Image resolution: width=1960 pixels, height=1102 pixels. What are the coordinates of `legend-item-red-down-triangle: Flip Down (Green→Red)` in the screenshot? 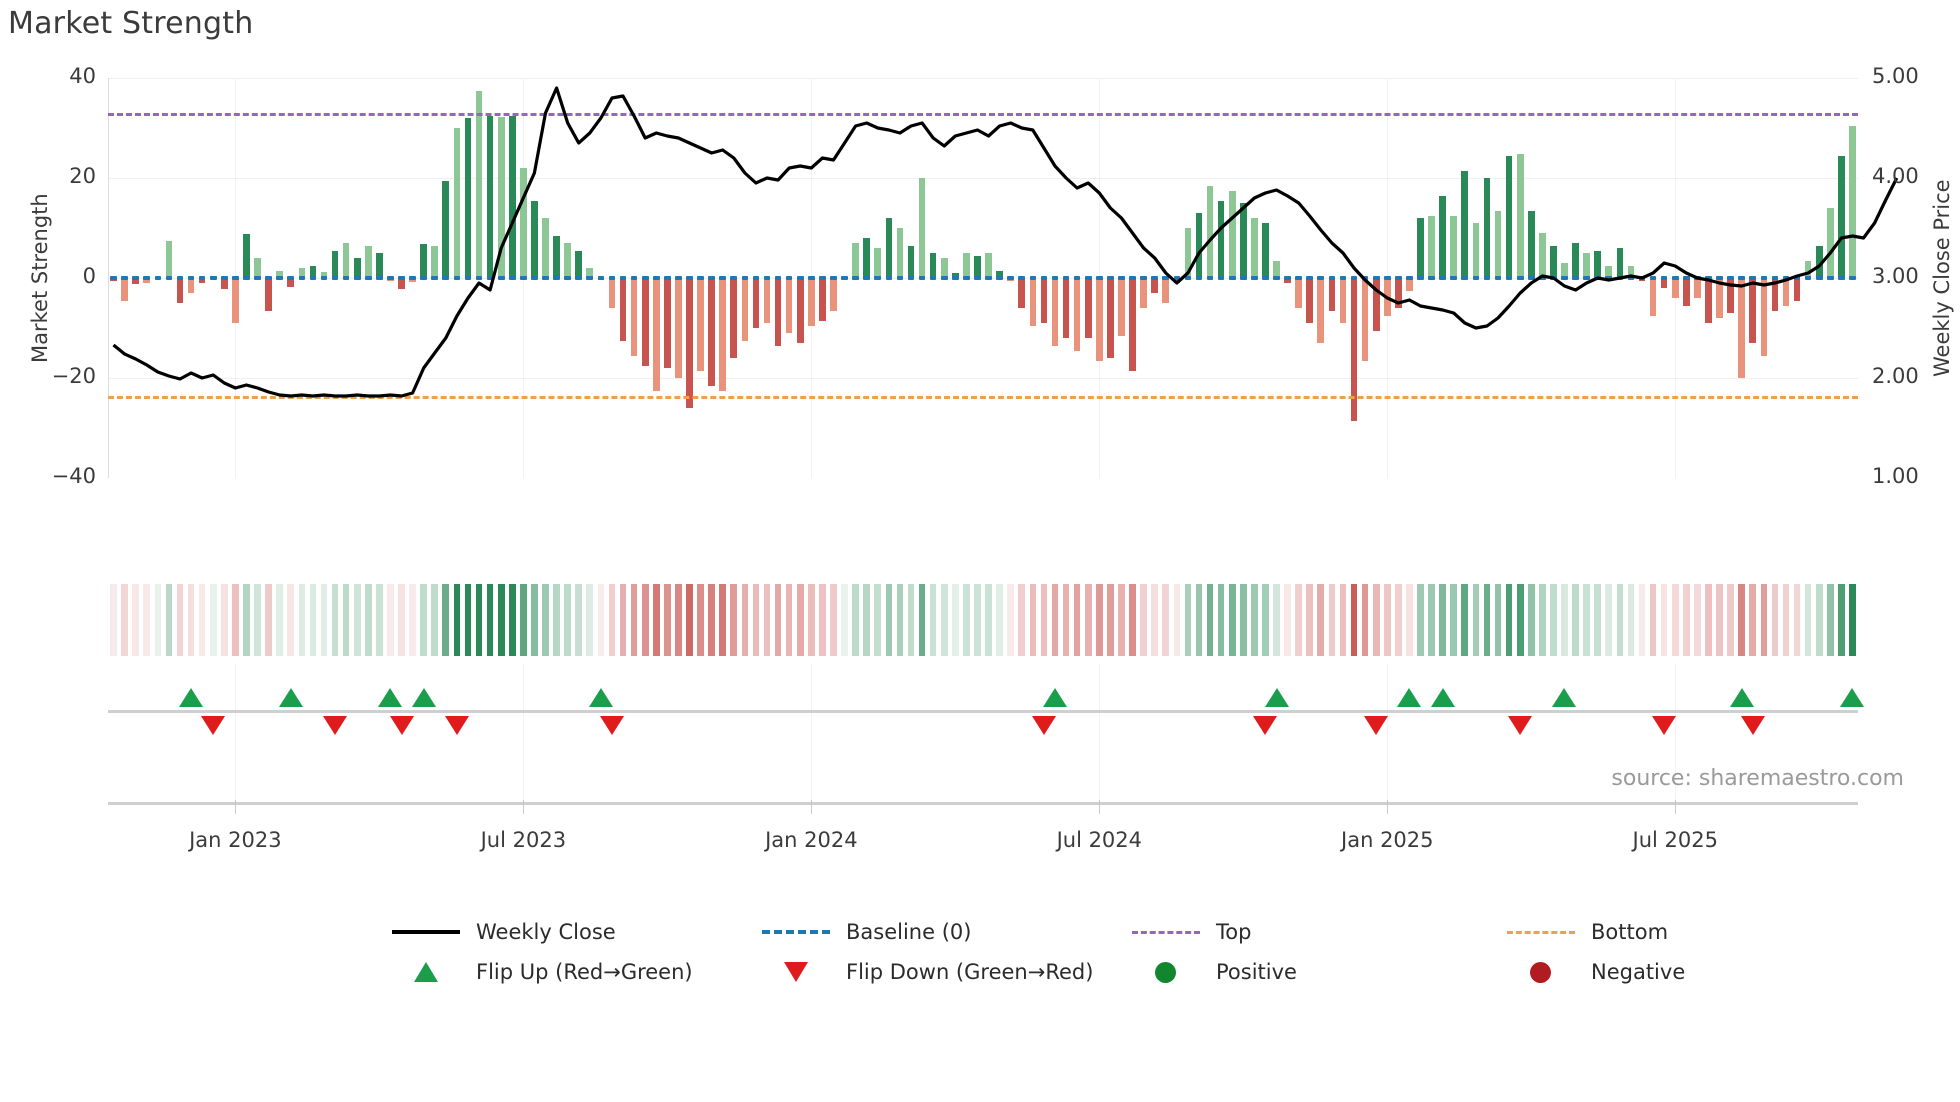 It's located at (926, 972).